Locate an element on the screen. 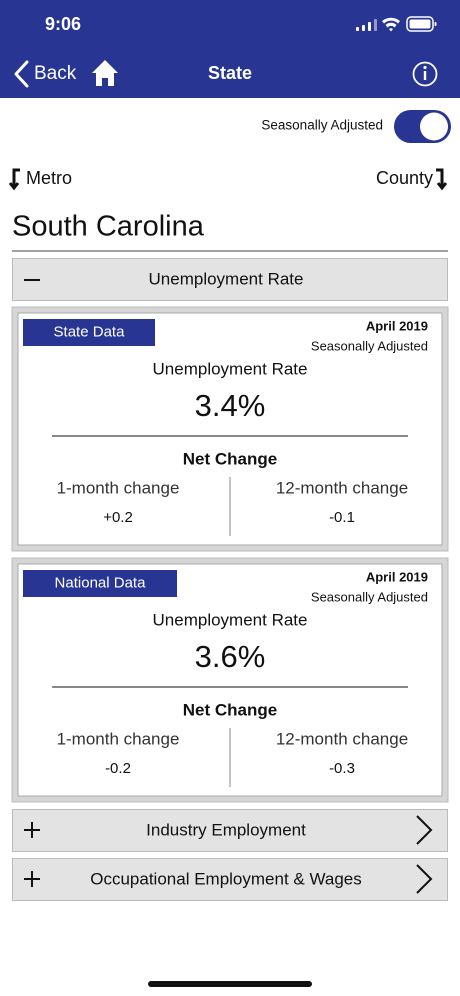 Image resolution: width=460 pixels, height=996 pixels. home-icon is located at coordinates (105, 73).